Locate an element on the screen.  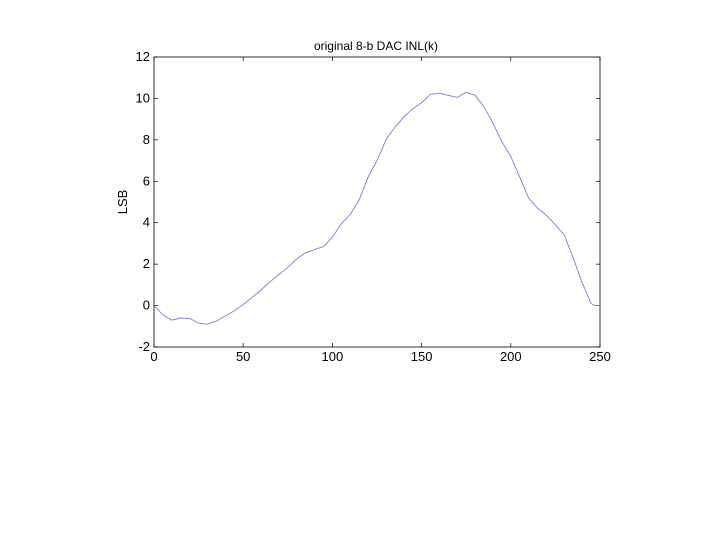
y-tick-label: -2 is located at coordinates (144, 346).